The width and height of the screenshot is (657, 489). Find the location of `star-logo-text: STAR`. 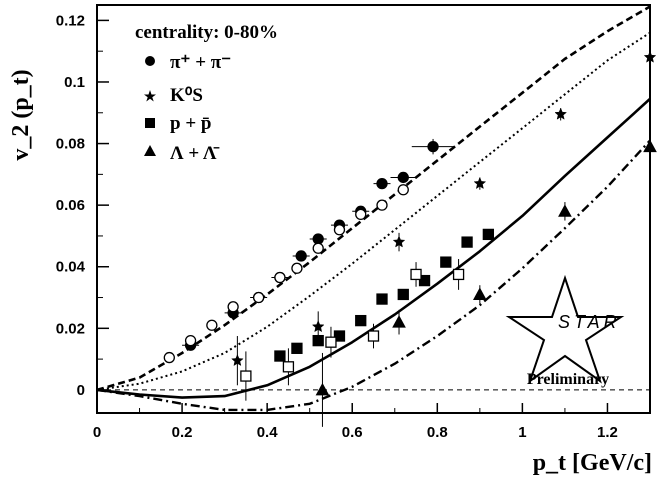

star-logo-text: STAR is located at coordinates (589, 322).